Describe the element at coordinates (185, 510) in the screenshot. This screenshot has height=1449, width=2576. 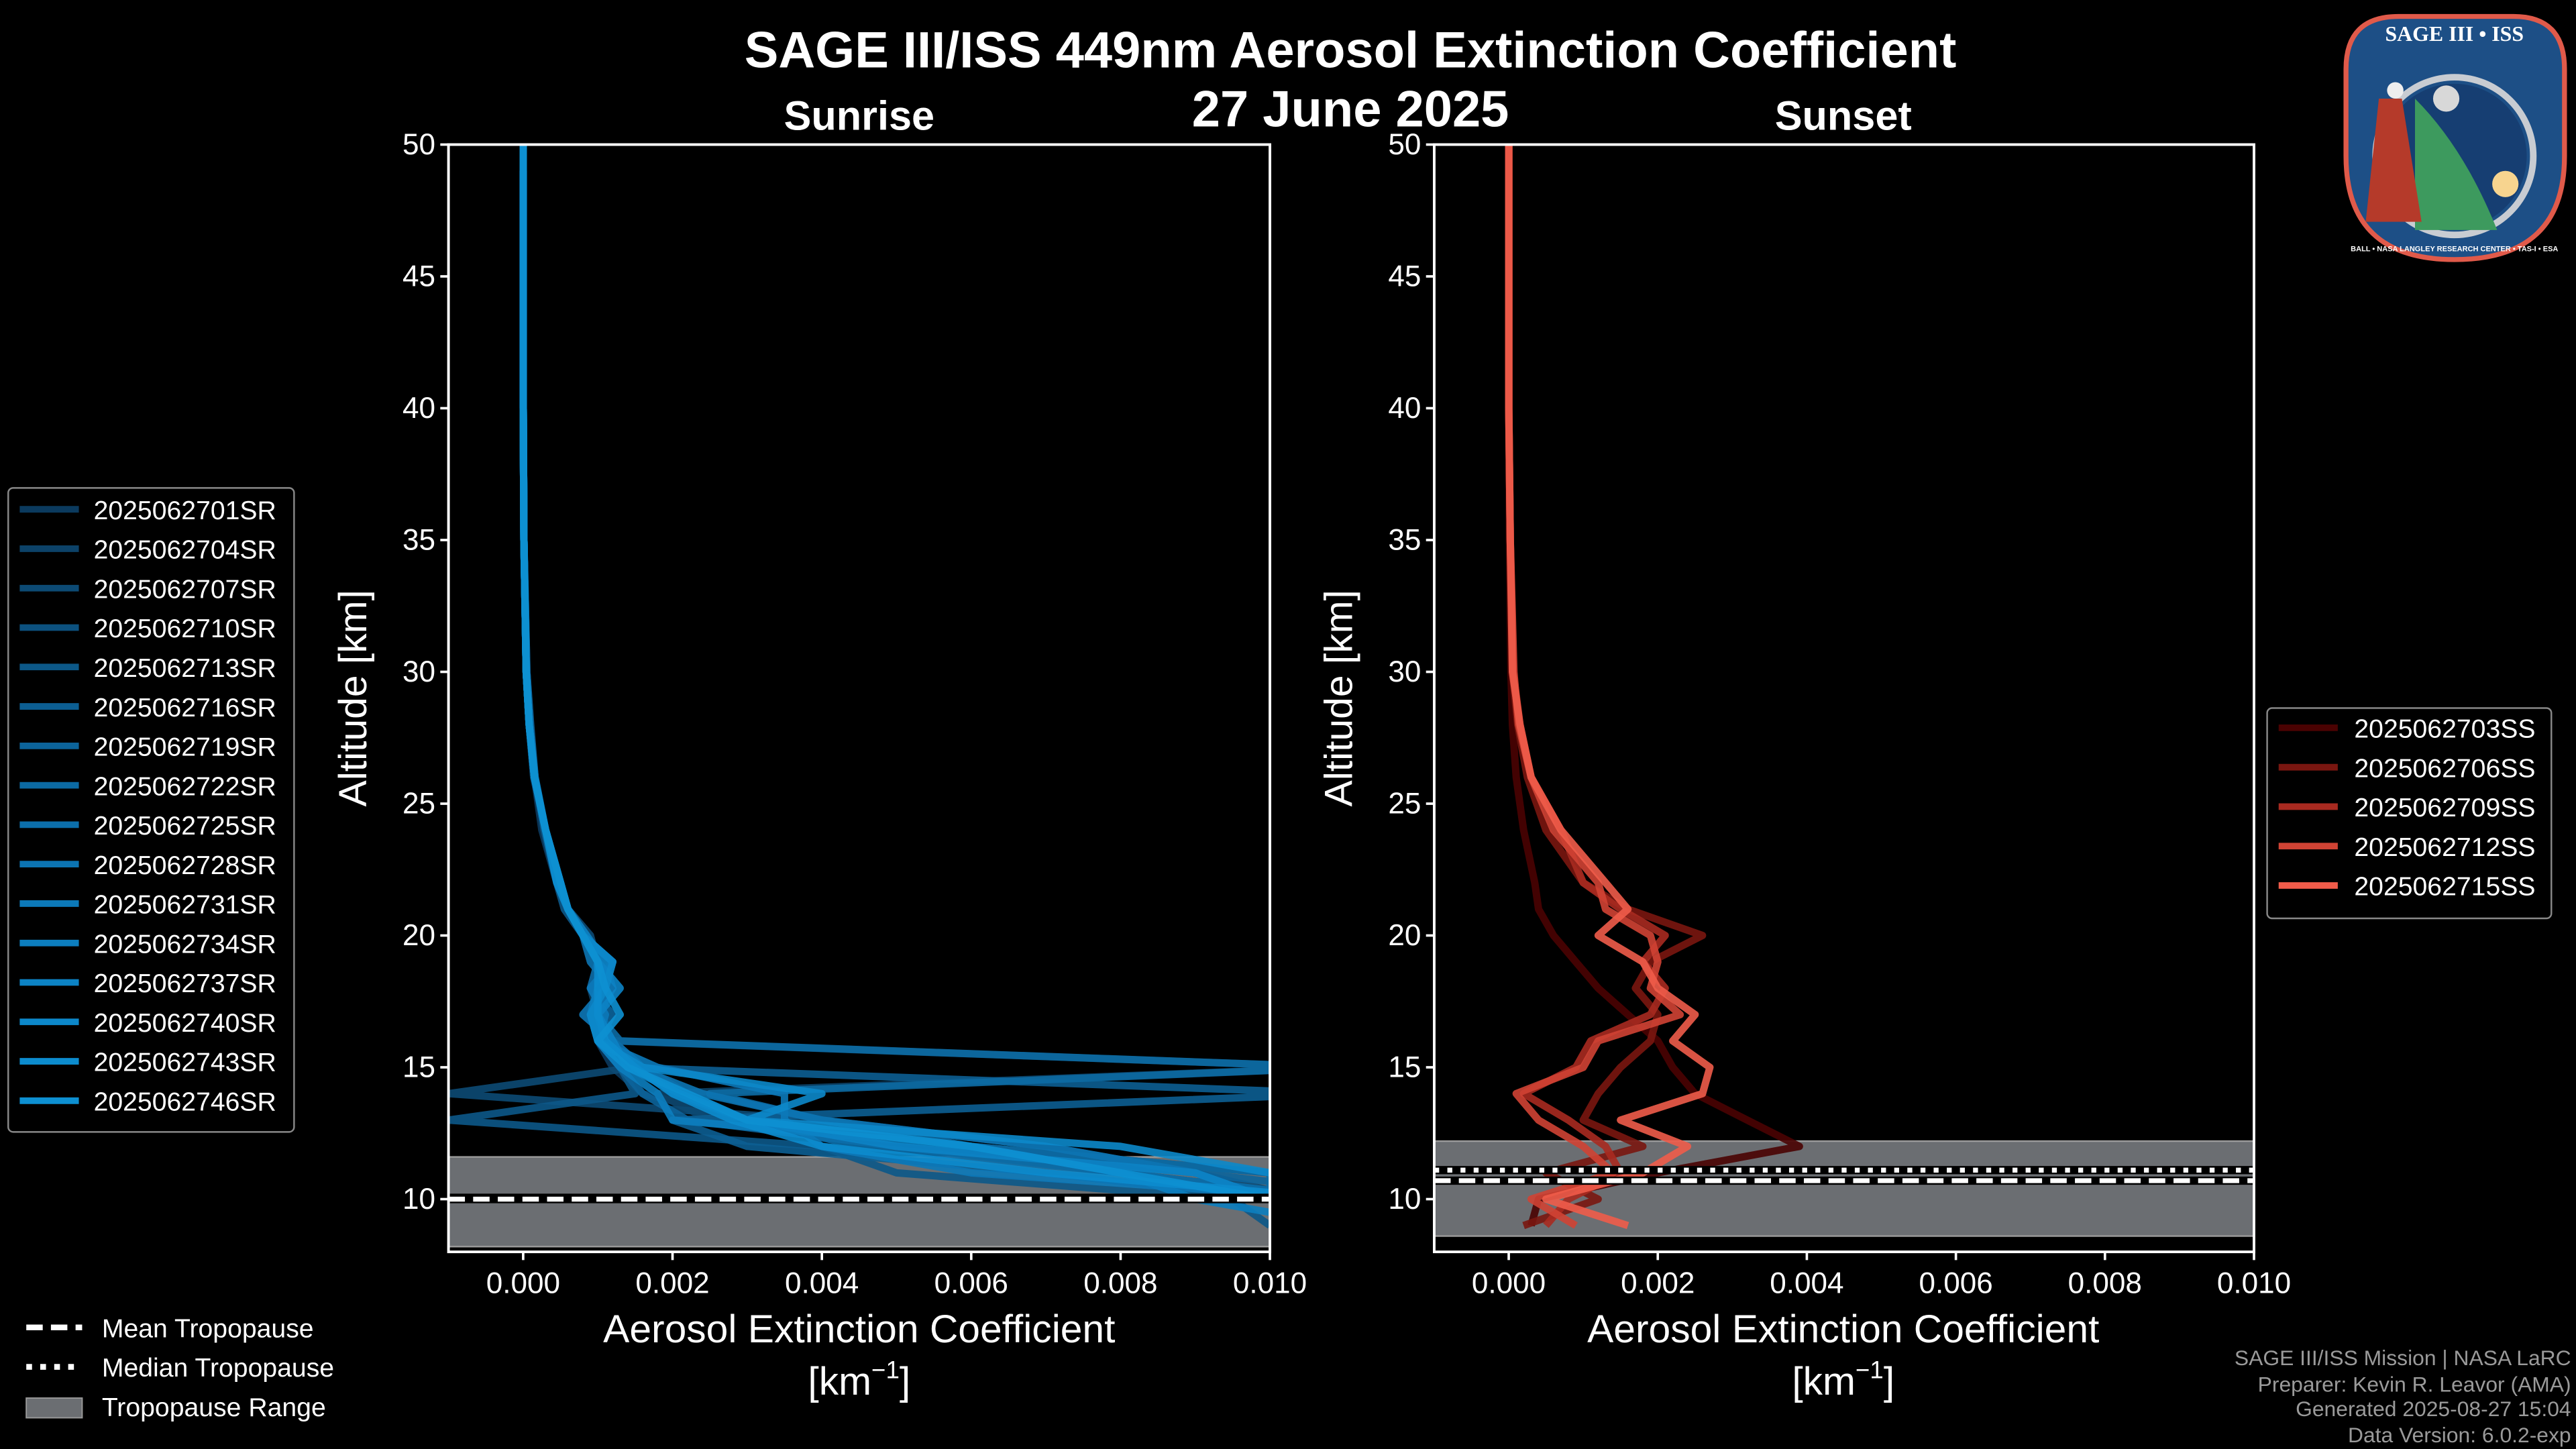
I see `legend-label-2025062701SR: 2025062701SR` at that location.